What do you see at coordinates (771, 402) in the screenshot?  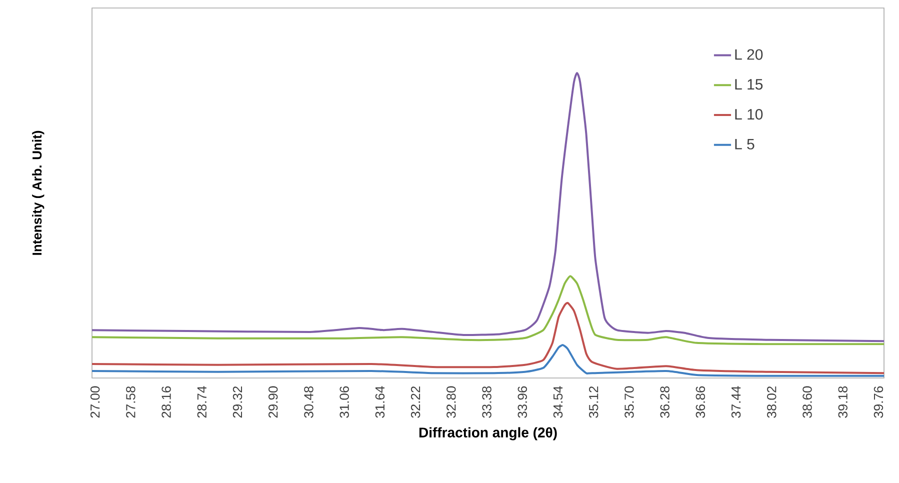 I see `x-tick-label: 38.02` at bounding box center [771, 402].